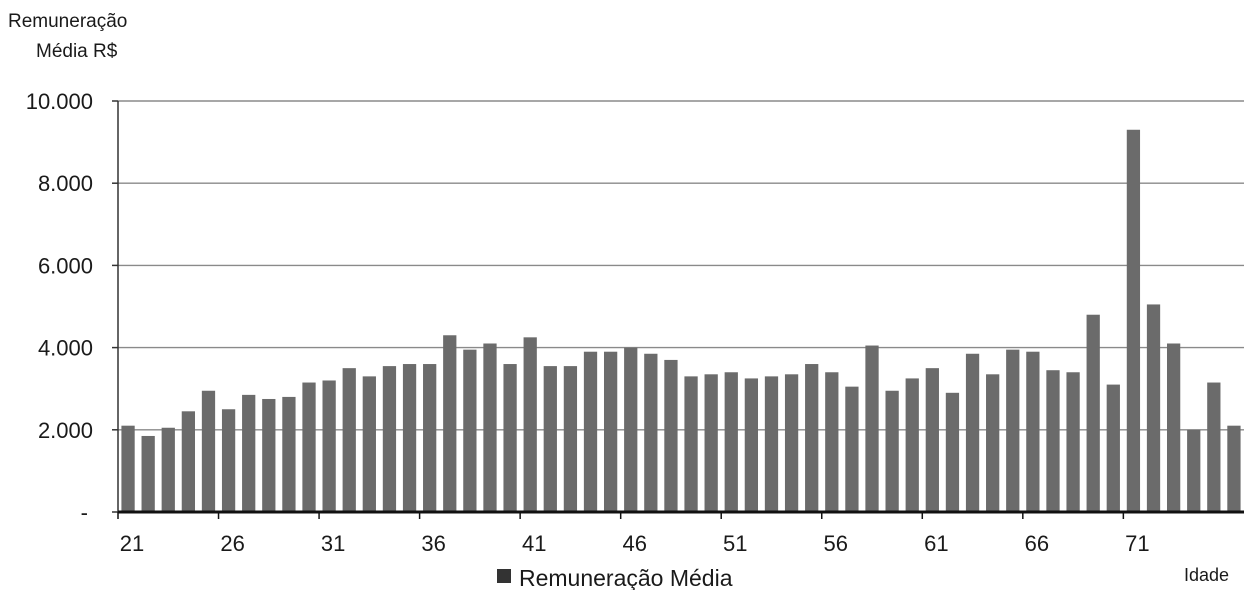 The image size is (1246, 590). I want to click on x-tick-label: 51, so click(735, 543).